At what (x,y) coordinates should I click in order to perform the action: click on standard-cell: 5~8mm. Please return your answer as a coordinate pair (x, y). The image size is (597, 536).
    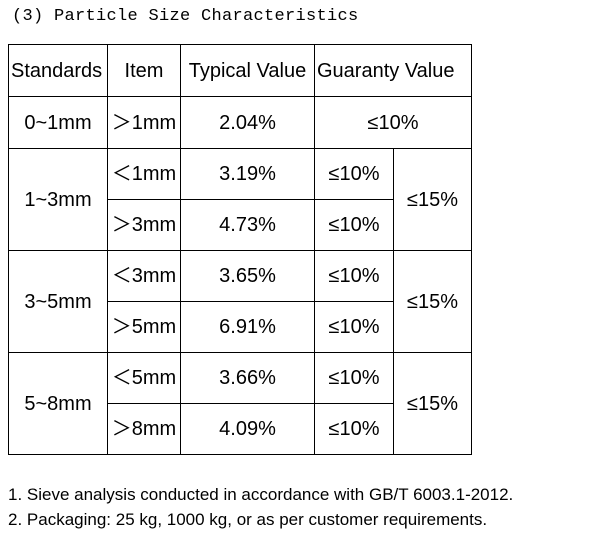
    Looking at the image, I should click on (58, 403).